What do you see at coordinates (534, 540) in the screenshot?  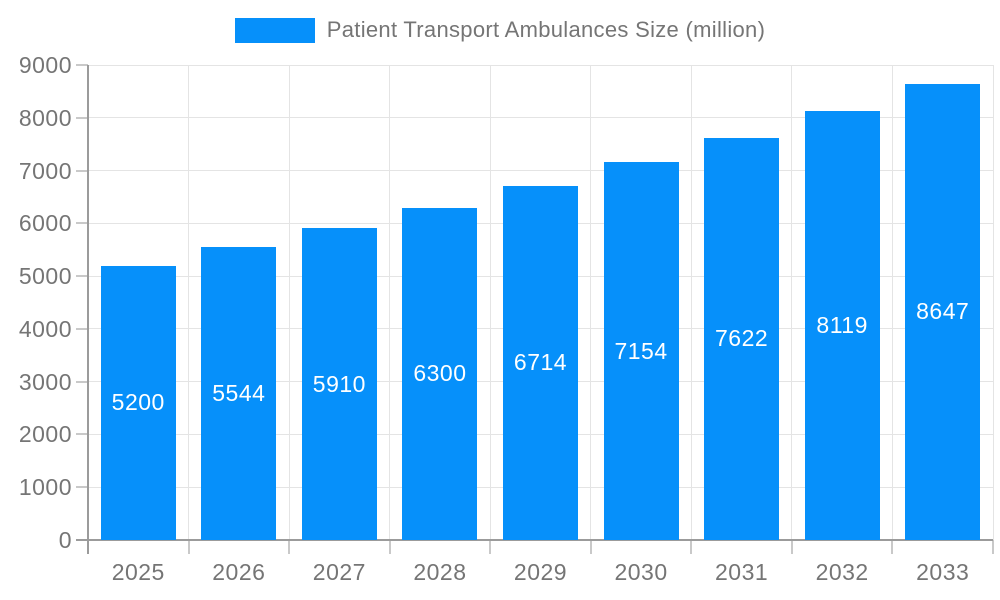 I see `x-axis-line` at bounding box center [534, 540].